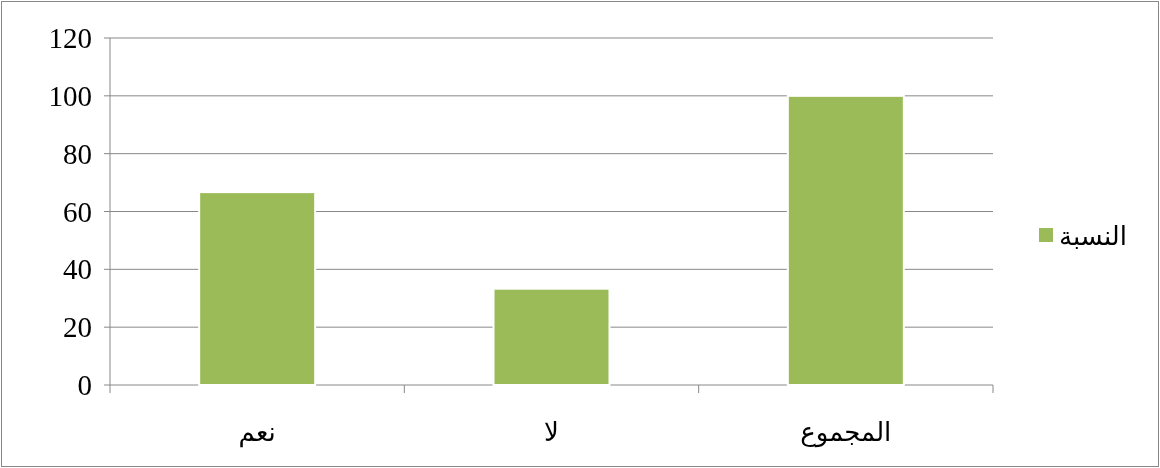  What do you see at coordinates (257, 433) in the screenshot?
I see `x-tick-label: نعم` at bounding box center [257, 433].